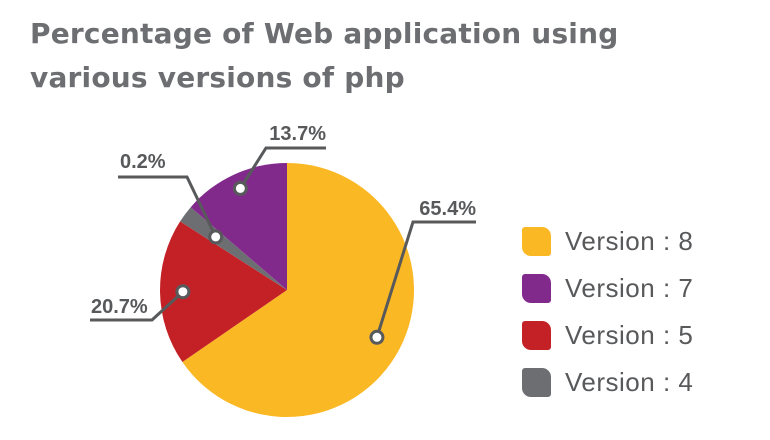 The image size is (770, 440). What do you see at coordinates (629, 335) in the screenshot?
I see `legend-label: Version : 5` at bounding box center [629, 335].